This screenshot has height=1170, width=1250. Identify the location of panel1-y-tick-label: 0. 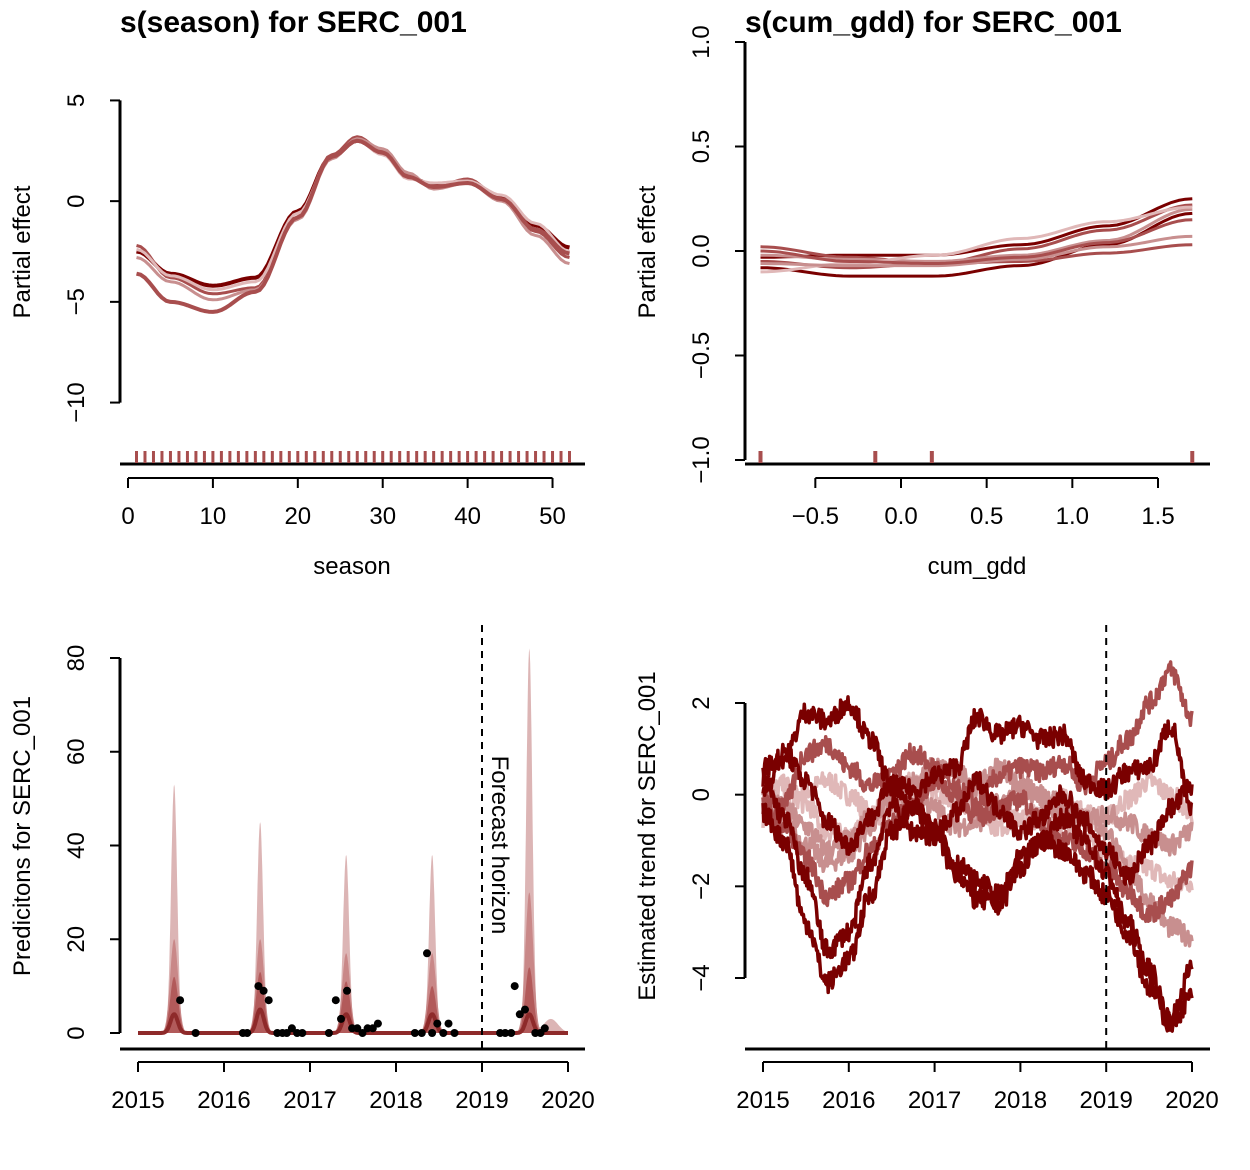
(76, 200).